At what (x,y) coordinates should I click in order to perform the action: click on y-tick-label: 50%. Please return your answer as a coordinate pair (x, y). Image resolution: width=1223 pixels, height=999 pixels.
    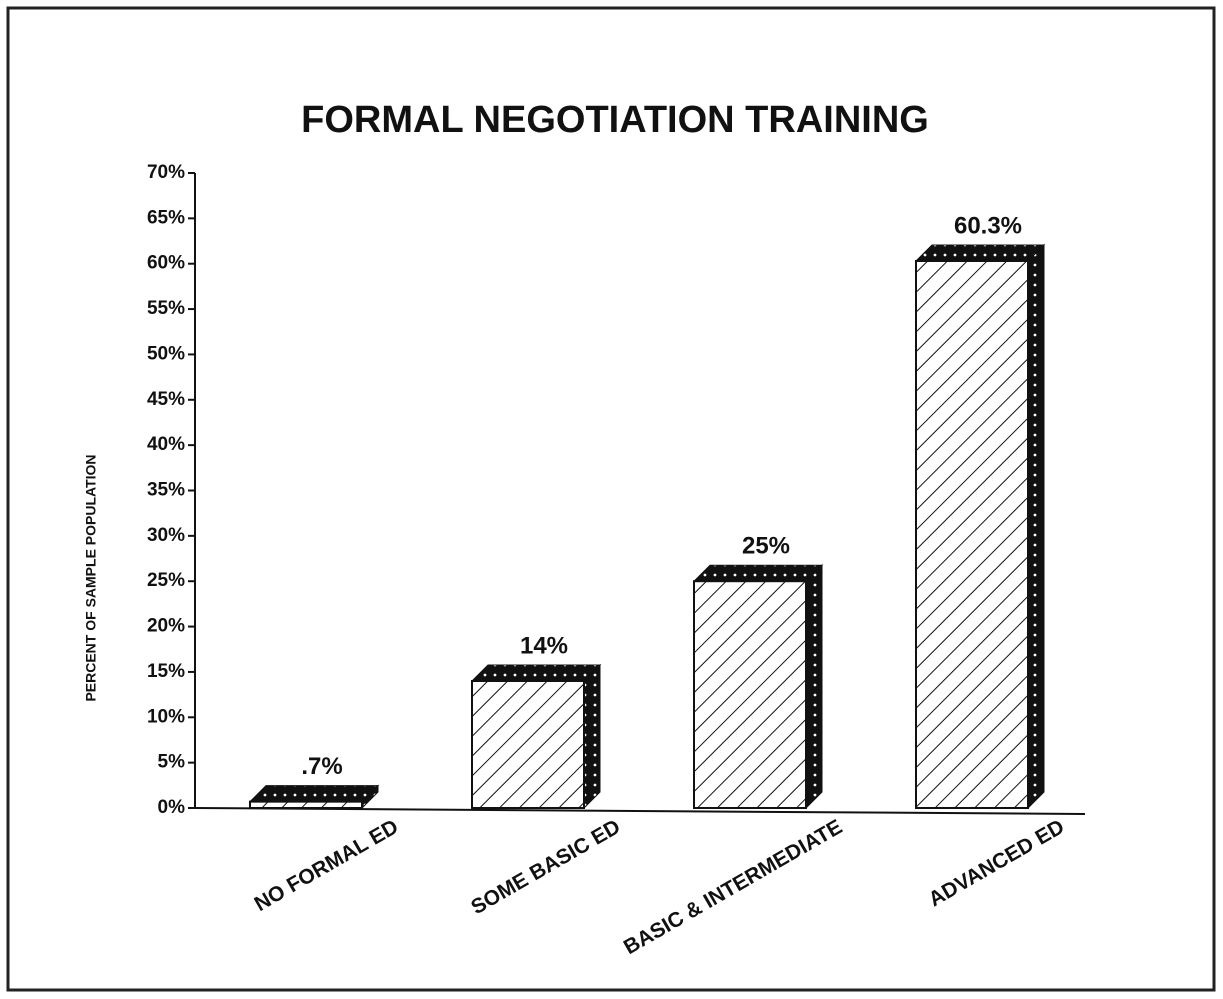
    Looking at the image, I should click on (166, 353).